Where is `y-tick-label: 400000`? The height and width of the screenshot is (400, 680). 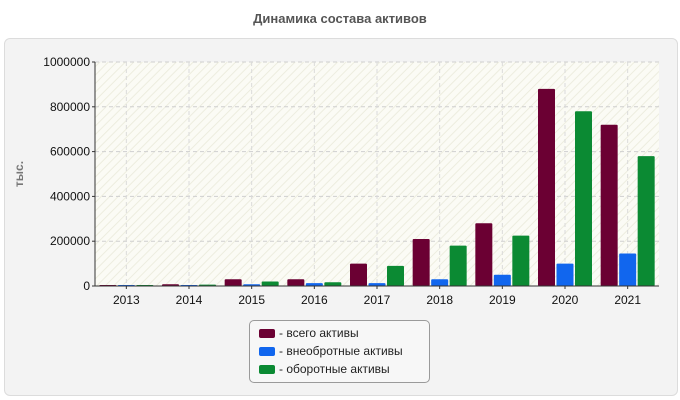 y-tick-label: 400000 is located at coordinates (70, 196).